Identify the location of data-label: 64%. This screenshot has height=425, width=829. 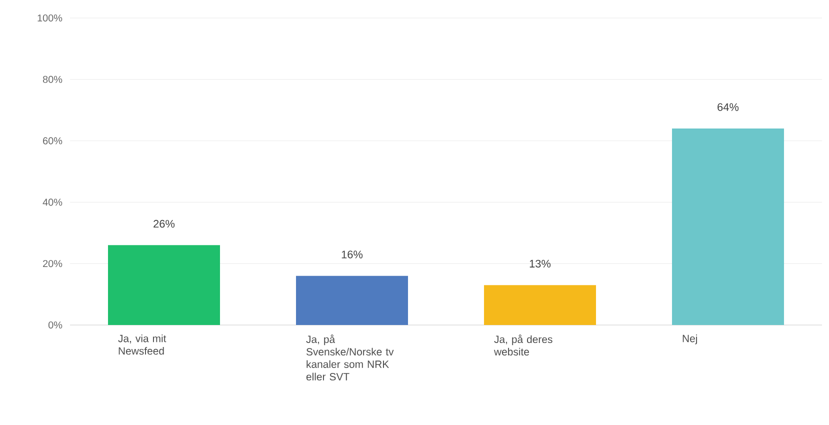
(728, 107).